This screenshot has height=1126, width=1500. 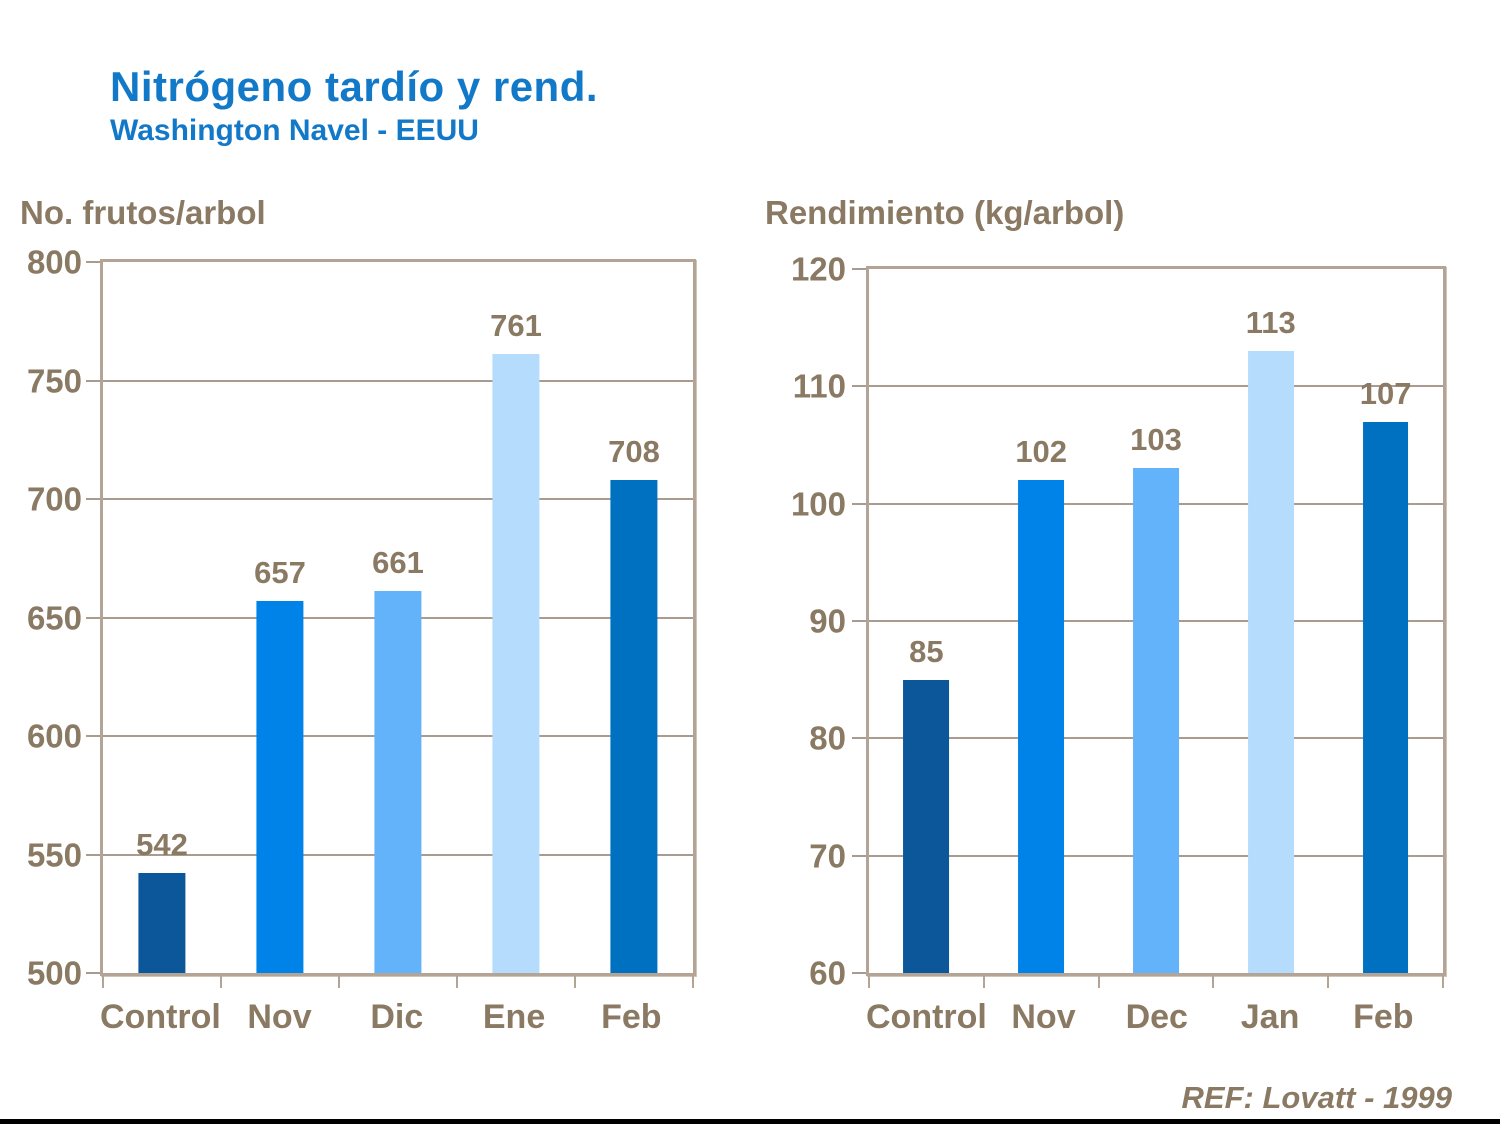 I want to click on y-tick-label: 550, so click(x=54, y=854).